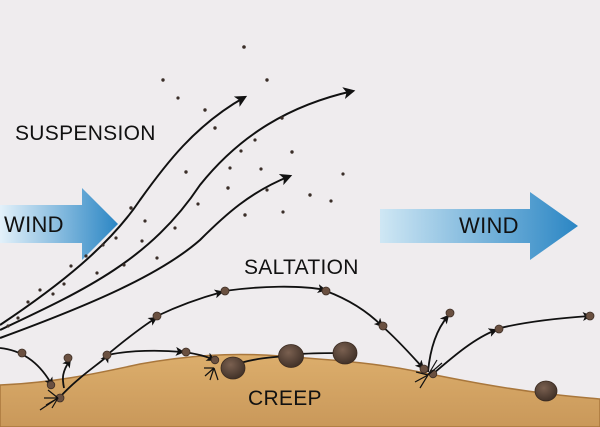 This screenshot has height=427, width=600. Describe the element at coordinates (285, 398) in the screenshot. I see `creep-label: CREEP` at that location.